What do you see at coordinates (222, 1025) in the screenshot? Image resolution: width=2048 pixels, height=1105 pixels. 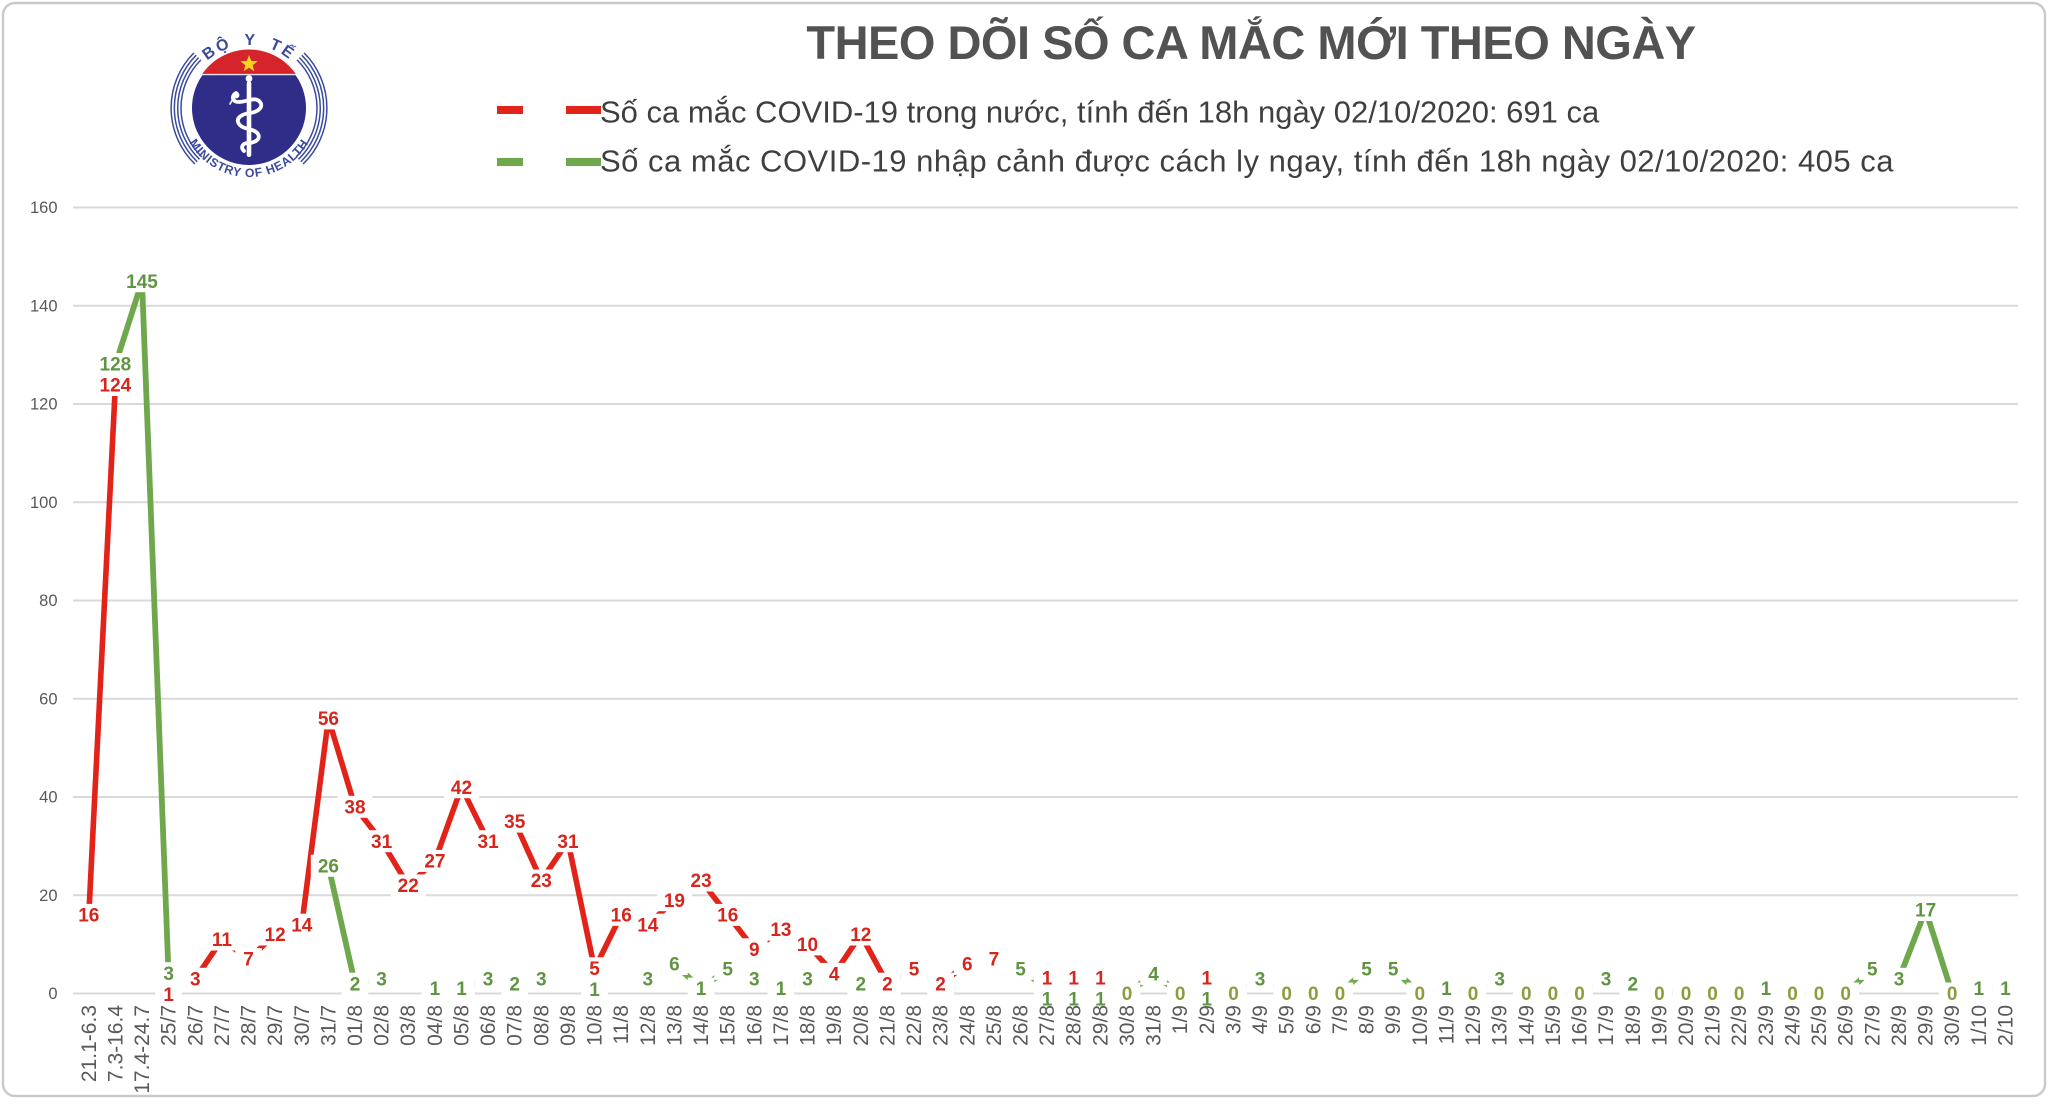 I see `svg-text: 27/7` at bounding box center [222, 1025].